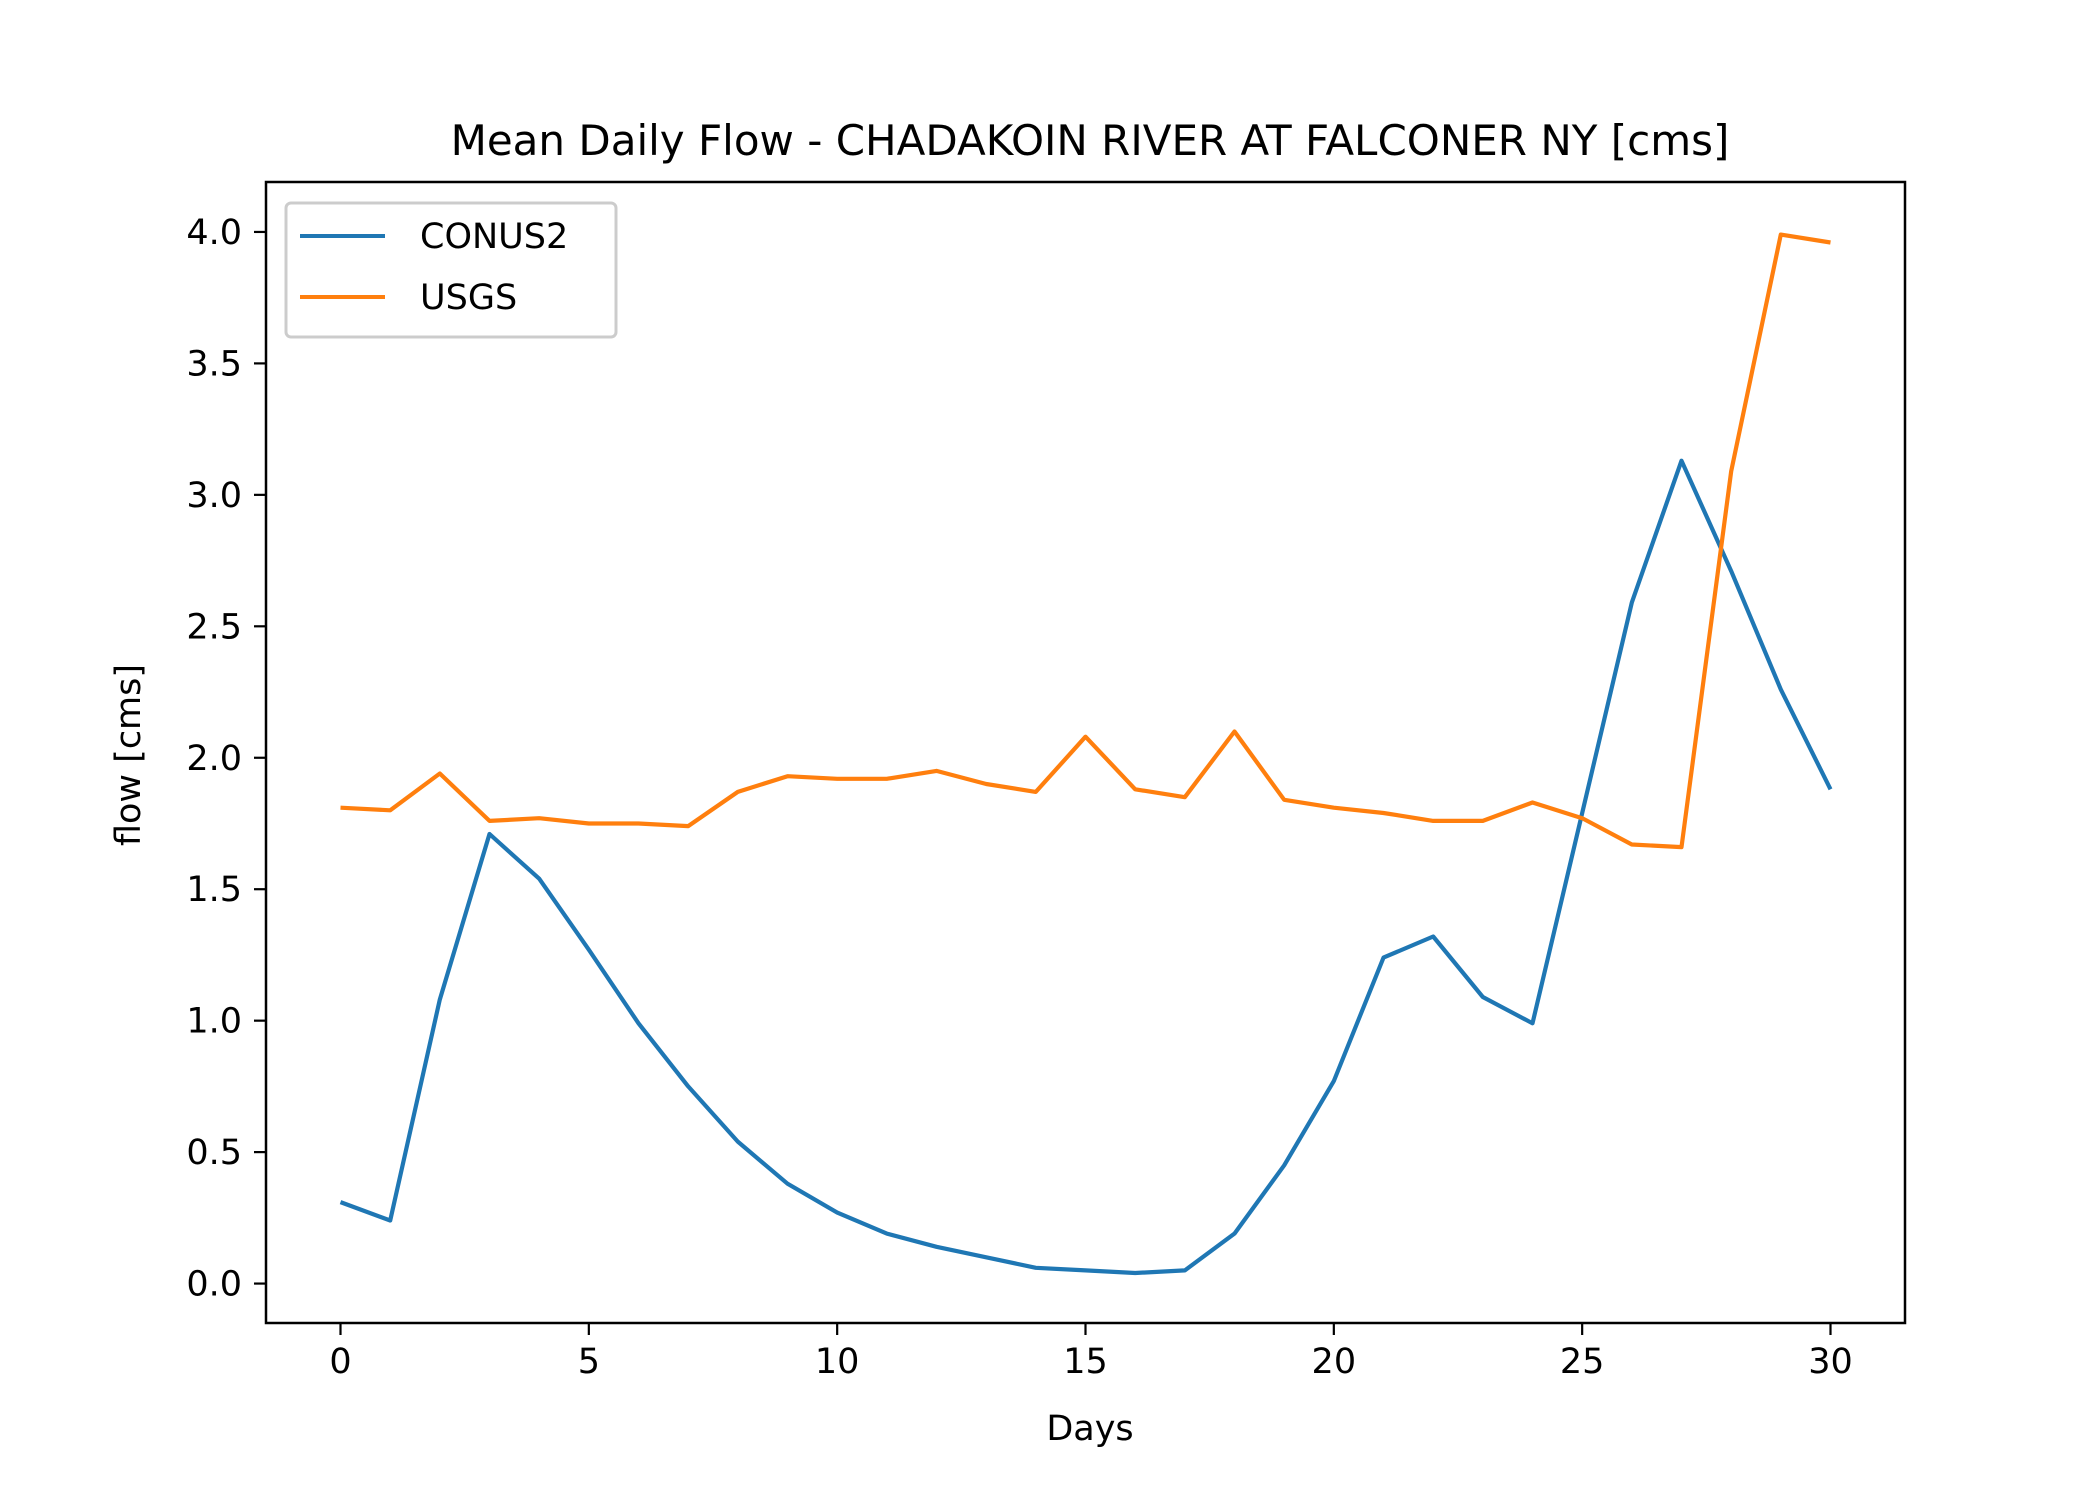  I want to click on y-tick-label: 1.0, so click(214, 1022).